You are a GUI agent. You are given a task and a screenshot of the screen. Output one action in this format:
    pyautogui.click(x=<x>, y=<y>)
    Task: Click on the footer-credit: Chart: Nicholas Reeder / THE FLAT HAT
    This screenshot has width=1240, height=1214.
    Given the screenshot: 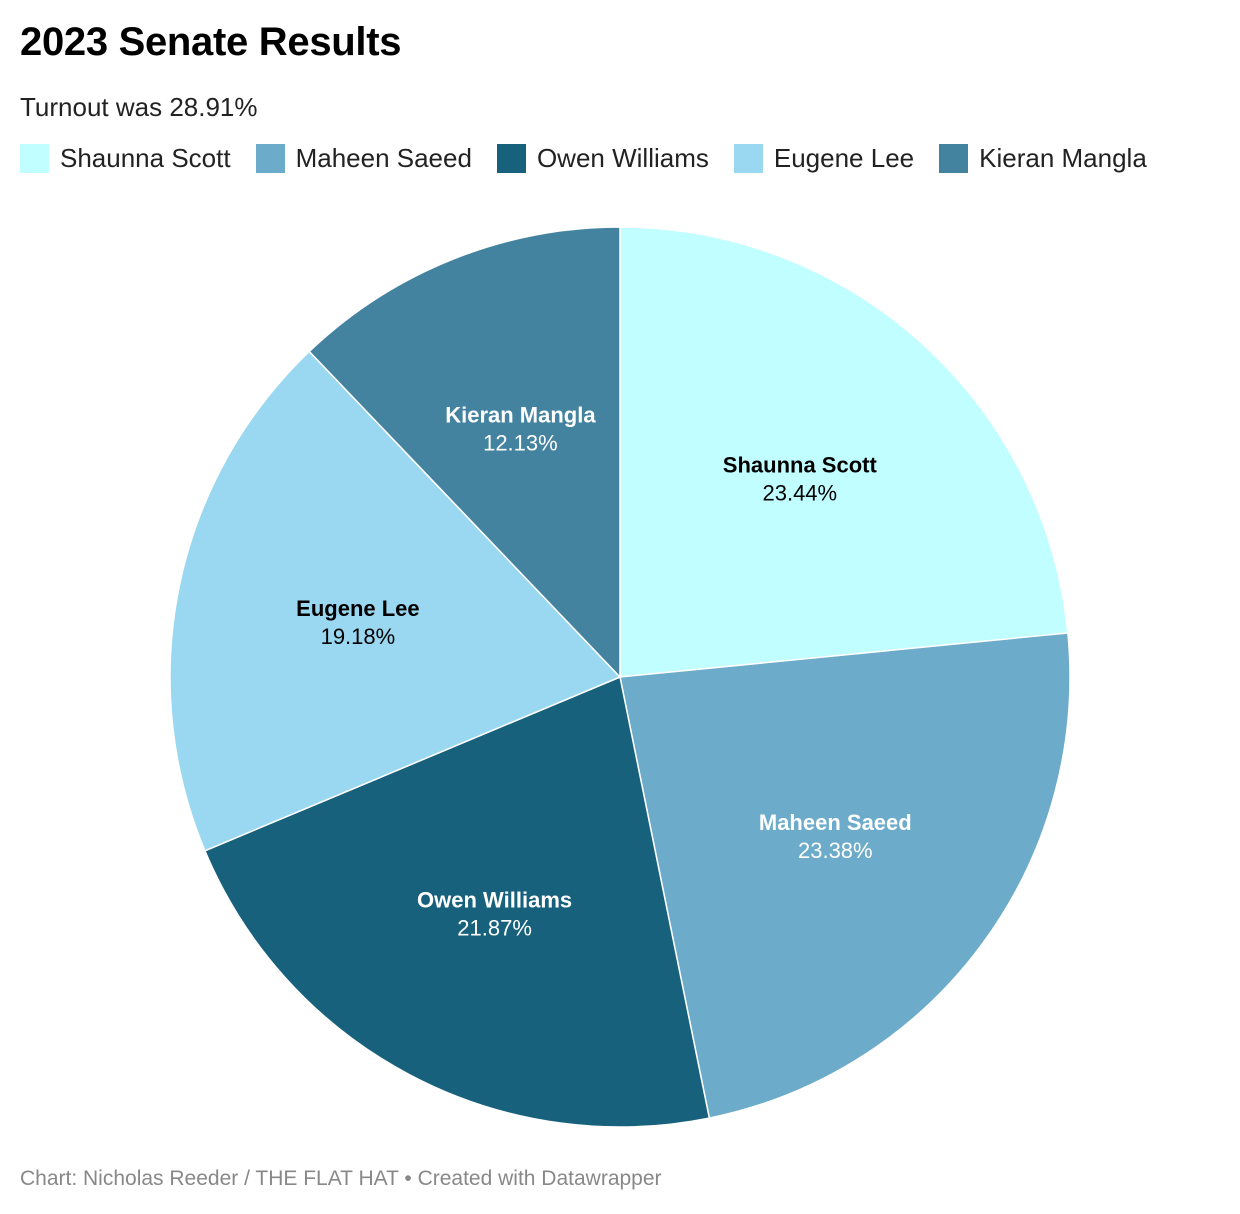 What is the action you would take?
    pyautogui.click(x=209, y=1178)
    